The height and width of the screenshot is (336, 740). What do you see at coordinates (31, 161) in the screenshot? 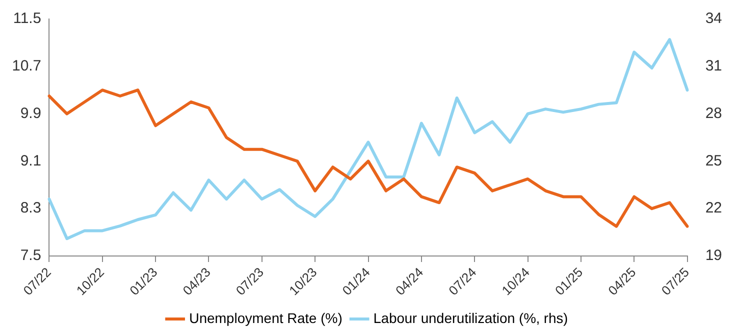
I see `y-tick-label: 9.1` at bounding box center [31, 161].